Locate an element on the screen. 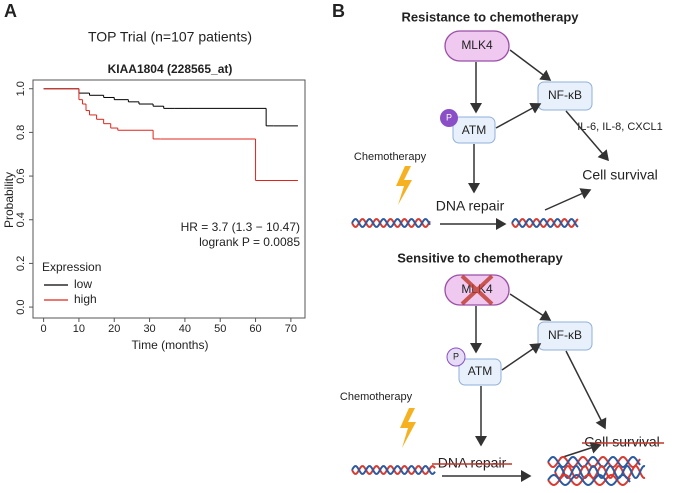 This screenshot has height=493, width=675. x-tick-label: 20 is located at coordinates (114, 329).